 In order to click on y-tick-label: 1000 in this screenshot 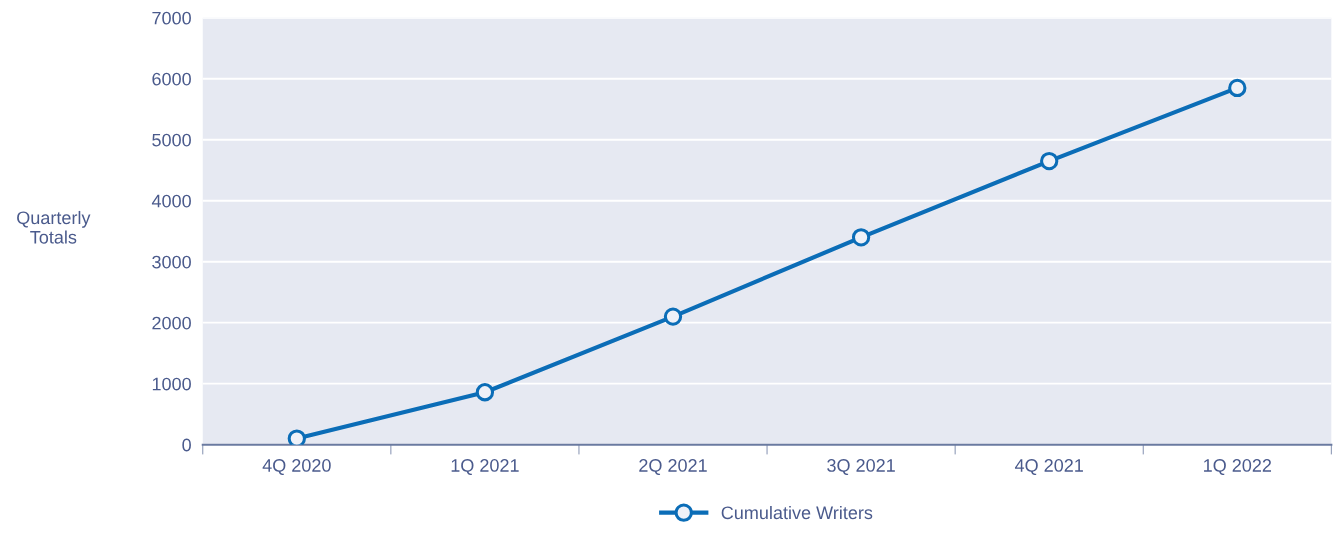, I will do `click(171, 384)`.